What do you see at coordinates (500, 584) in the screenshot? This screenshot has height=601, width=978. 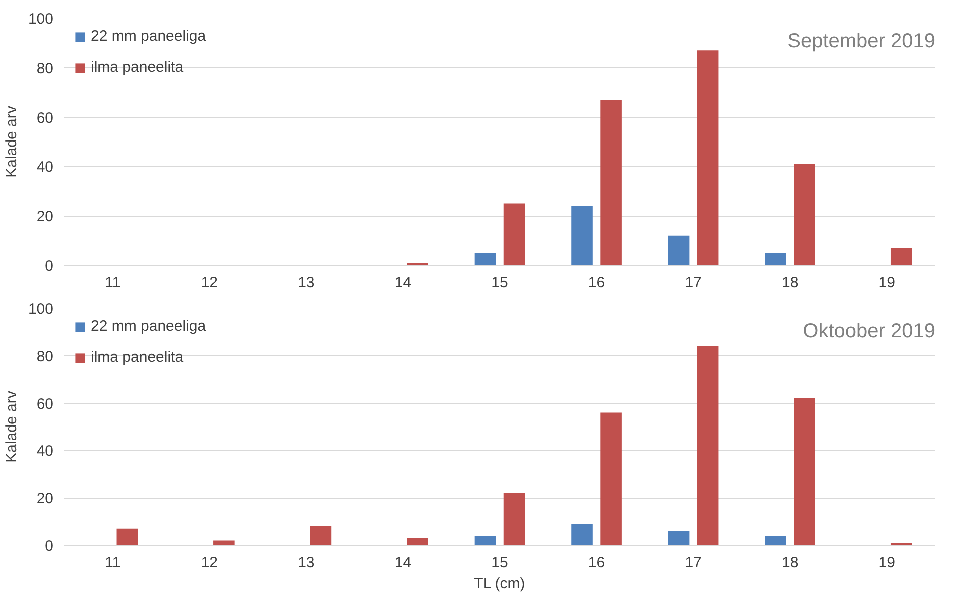 I see `x-axis-title: TL (cm)` at bounding box center [500, 584].